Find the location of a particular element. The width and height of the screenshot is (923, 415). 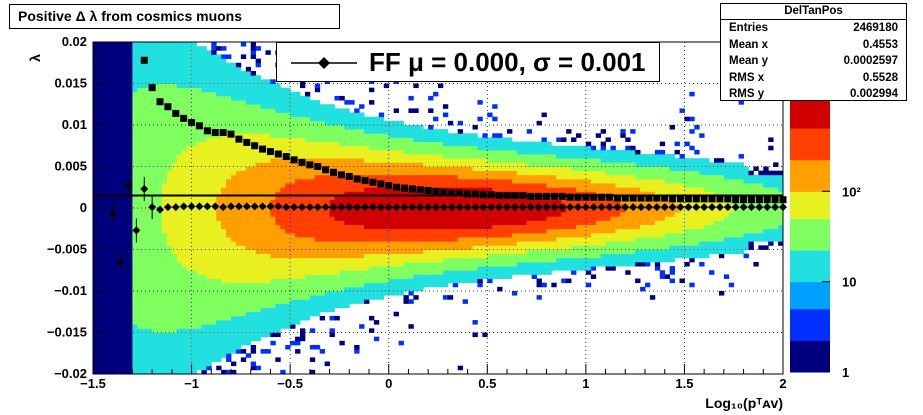

x-tick-label: 1.5 is located at coordinates (684, 383).